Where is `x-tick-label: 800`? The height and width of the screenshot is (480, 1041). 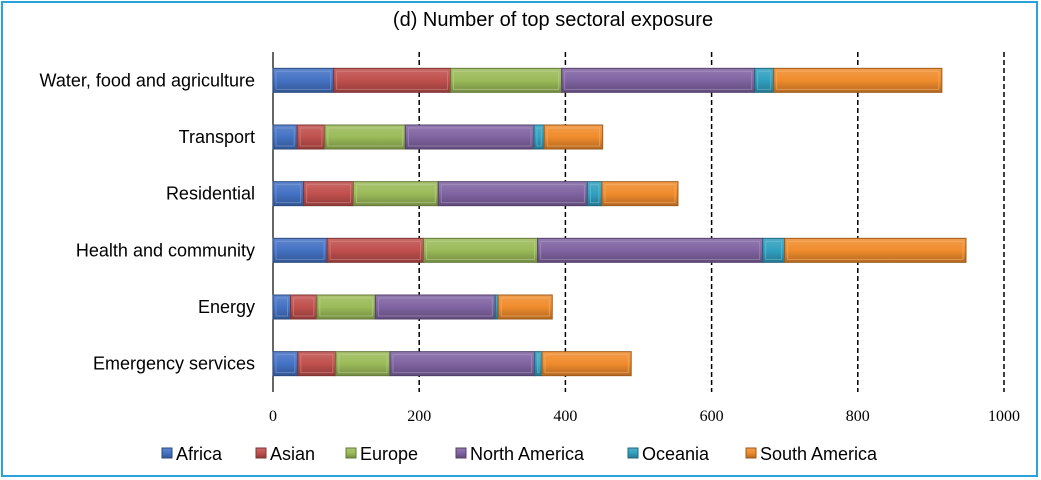 x-tick-label: 800 is located at coordinates (858, 416).